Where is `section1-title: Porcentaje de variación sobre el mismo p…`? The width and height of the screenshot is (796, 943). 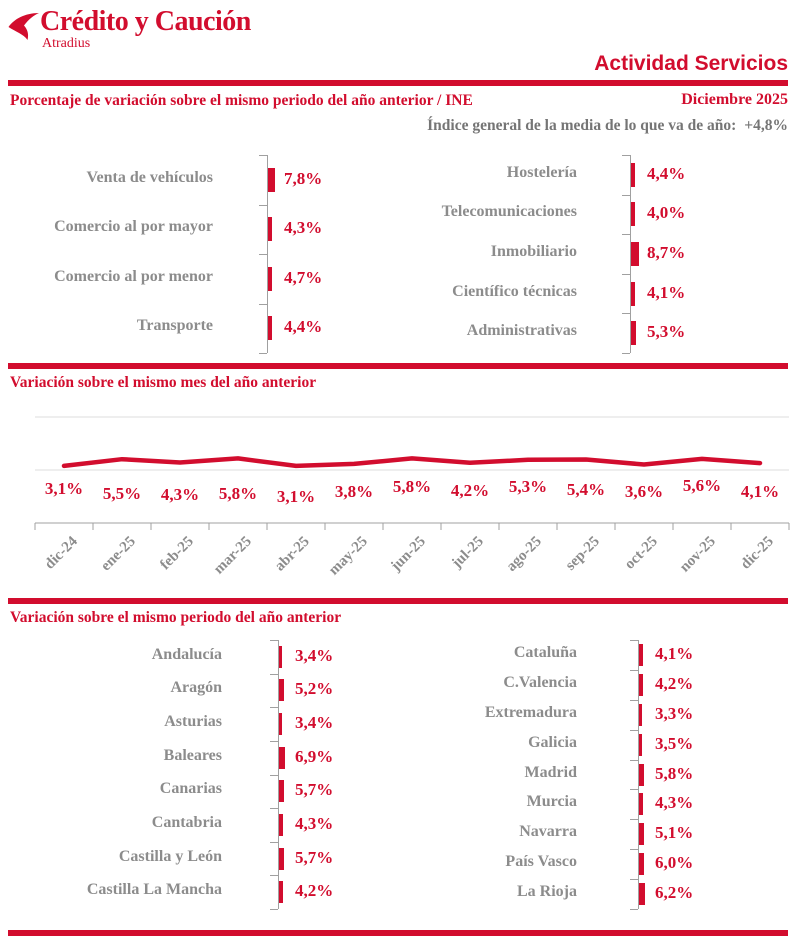
section1-title: Porcentaje de variación sobre el mismo p… is located at coordinates (241, 100).